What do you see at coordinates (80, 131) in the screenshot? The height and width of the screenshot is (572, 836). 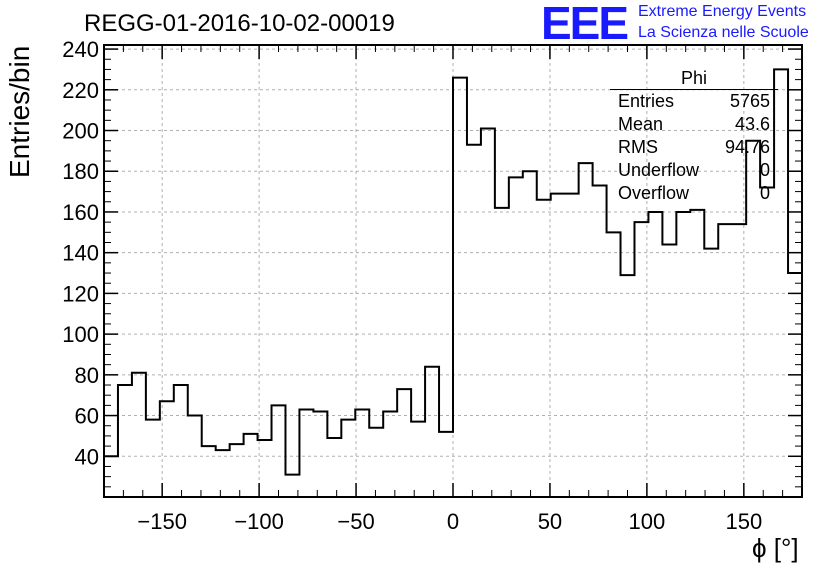 I see `y-tick-label: 200` at bounding box center [80, 131].